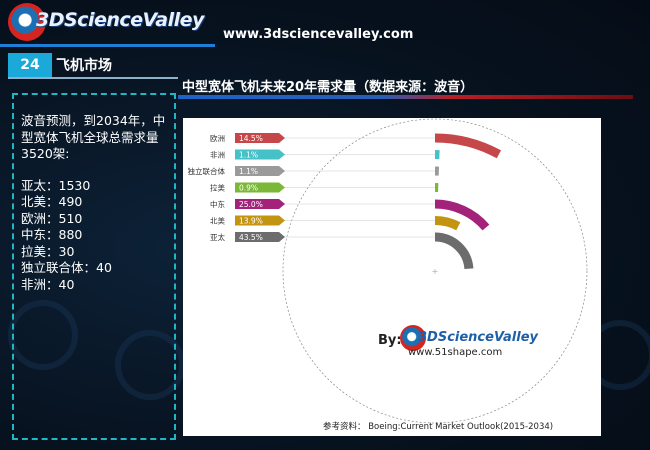  I want to click on value-label-2: 1.1%, so click(248, 171).